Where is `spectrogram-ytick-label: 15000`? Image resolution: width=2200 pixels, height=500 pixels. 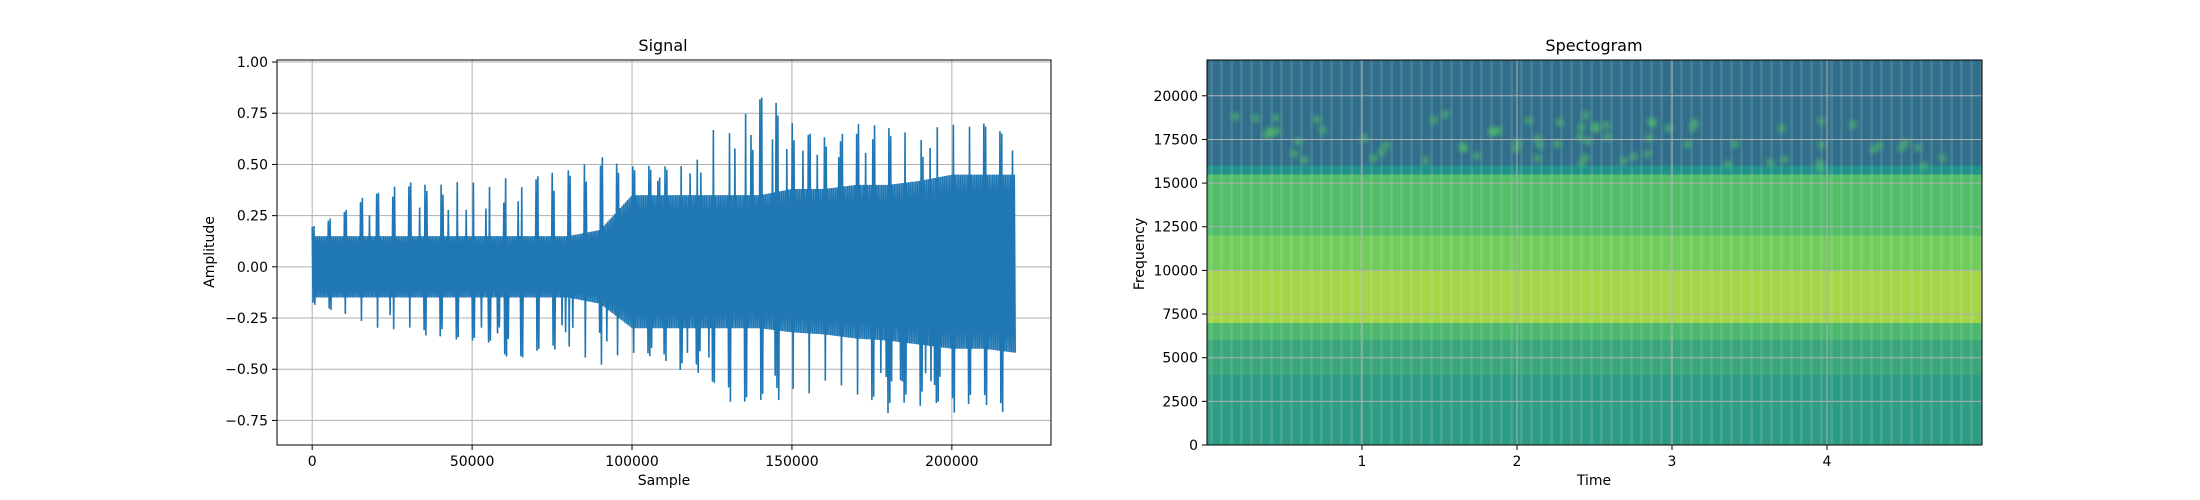 spectrogram-ytick-label: 15000 is located at coordinates (1175, 184).